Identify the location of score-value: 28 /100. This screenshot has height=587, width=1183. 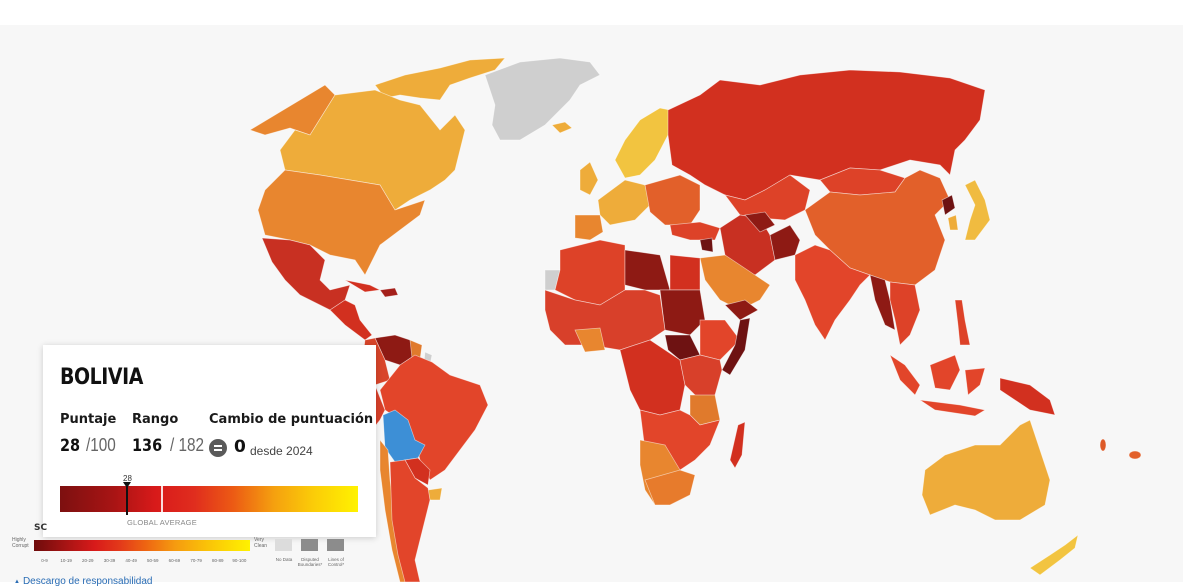
(90, 445).